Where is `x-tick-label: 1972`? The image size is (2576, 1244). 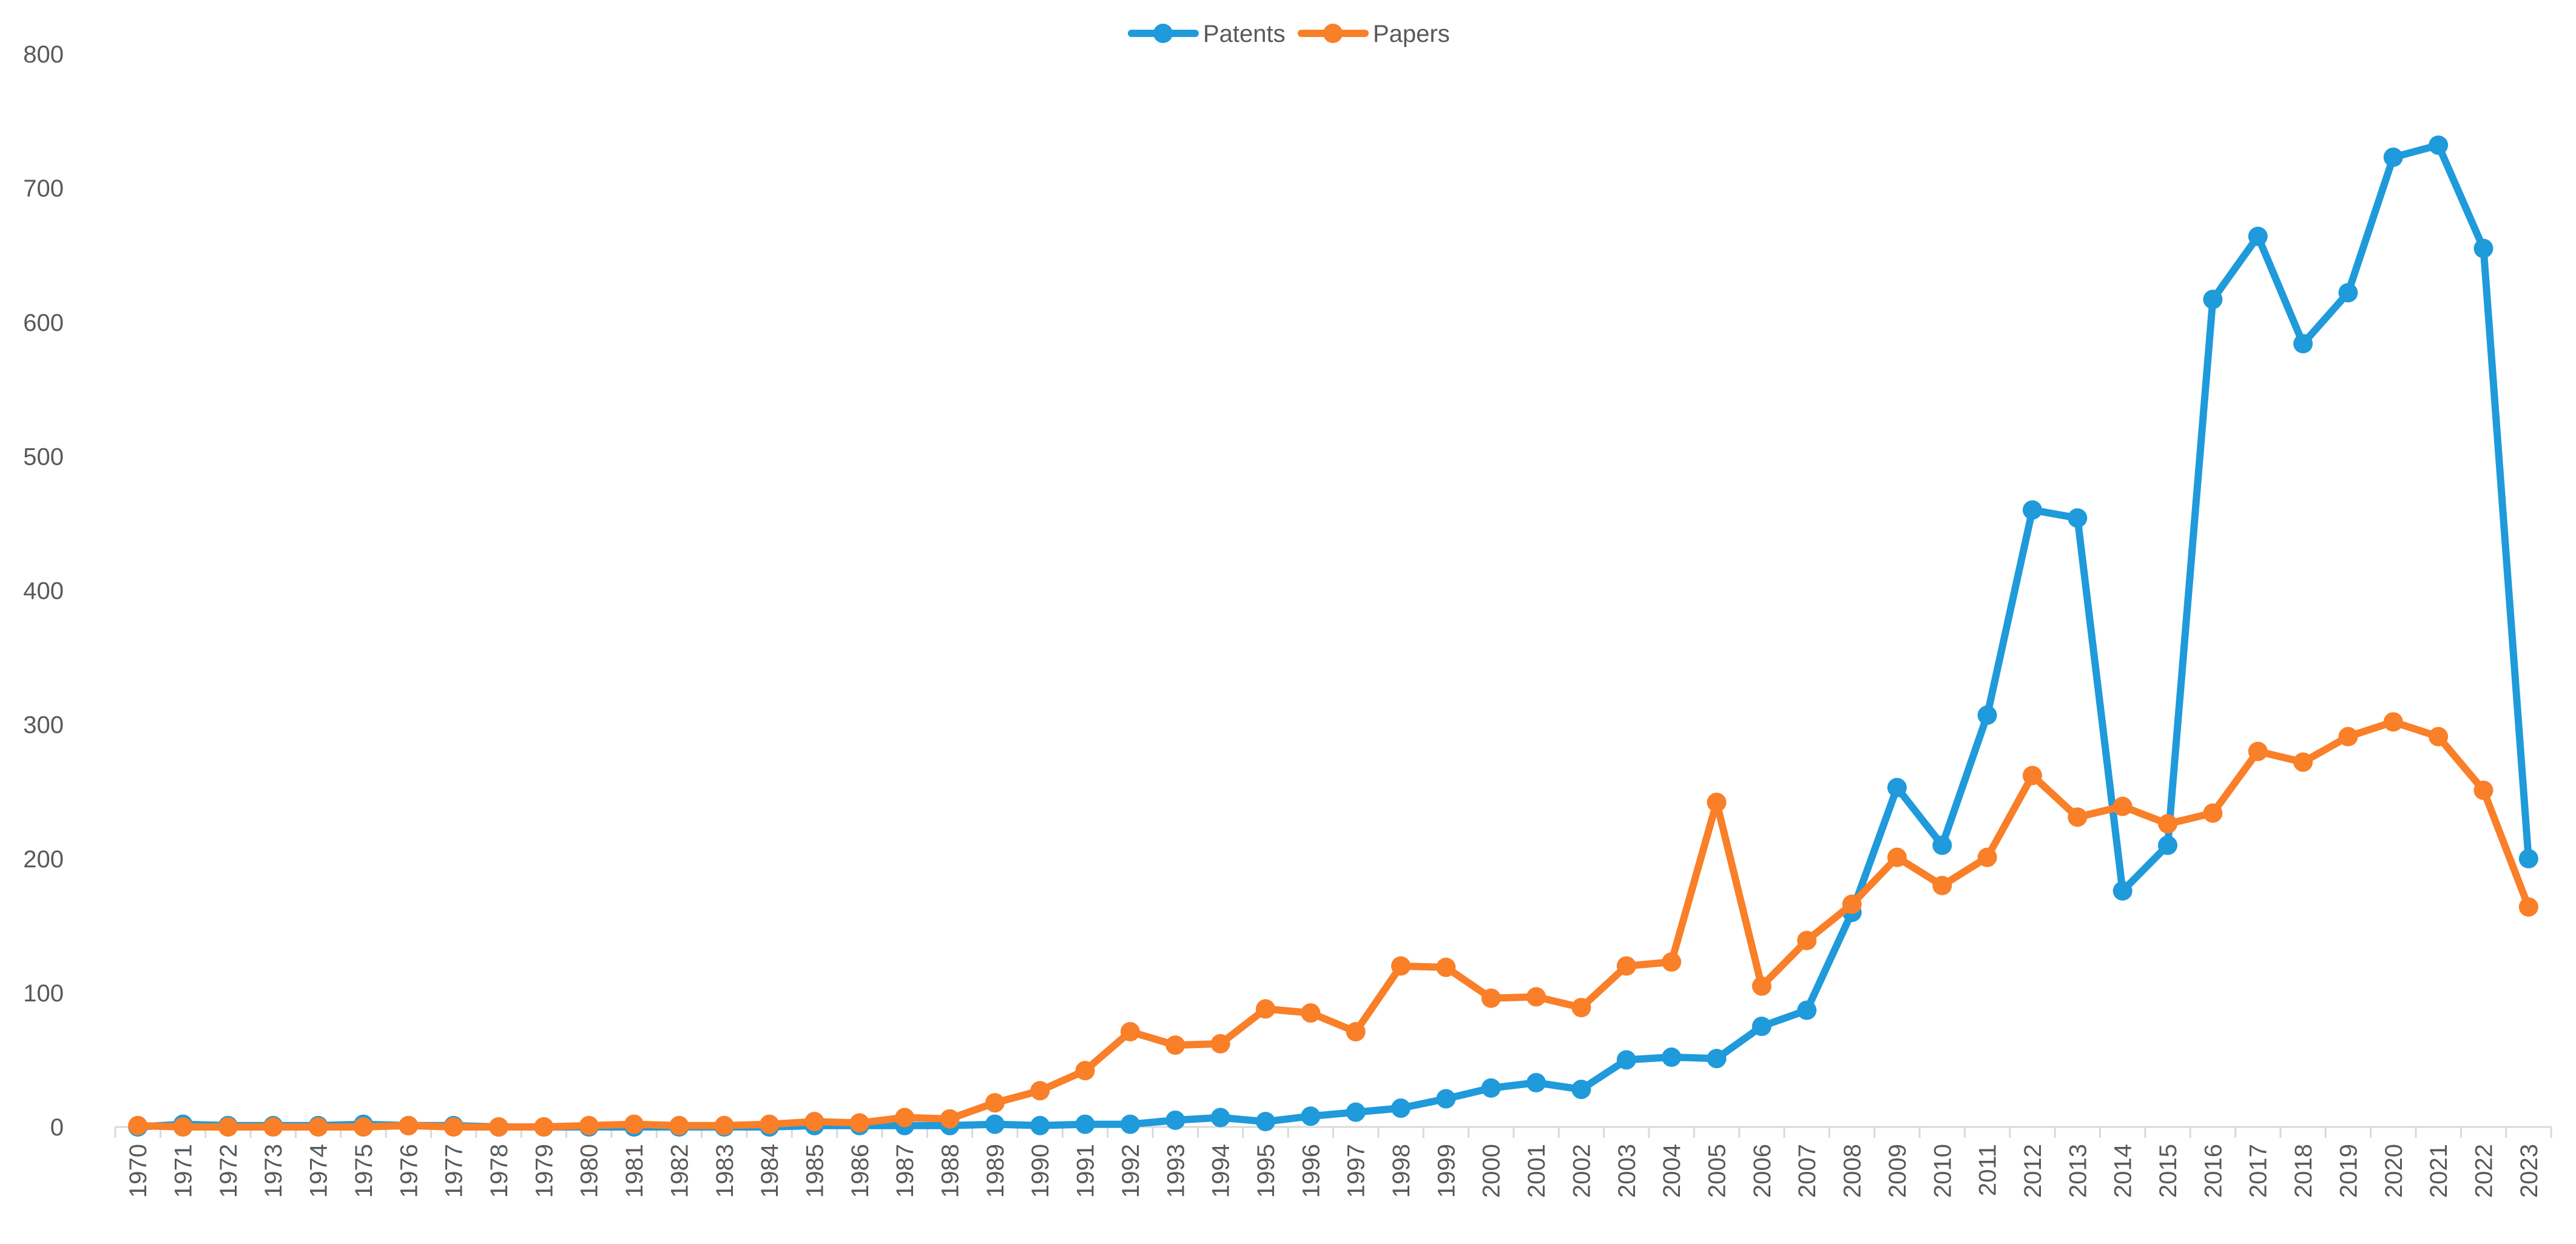
x-tick-label: 1972 is located at coordinates (228, 1171).